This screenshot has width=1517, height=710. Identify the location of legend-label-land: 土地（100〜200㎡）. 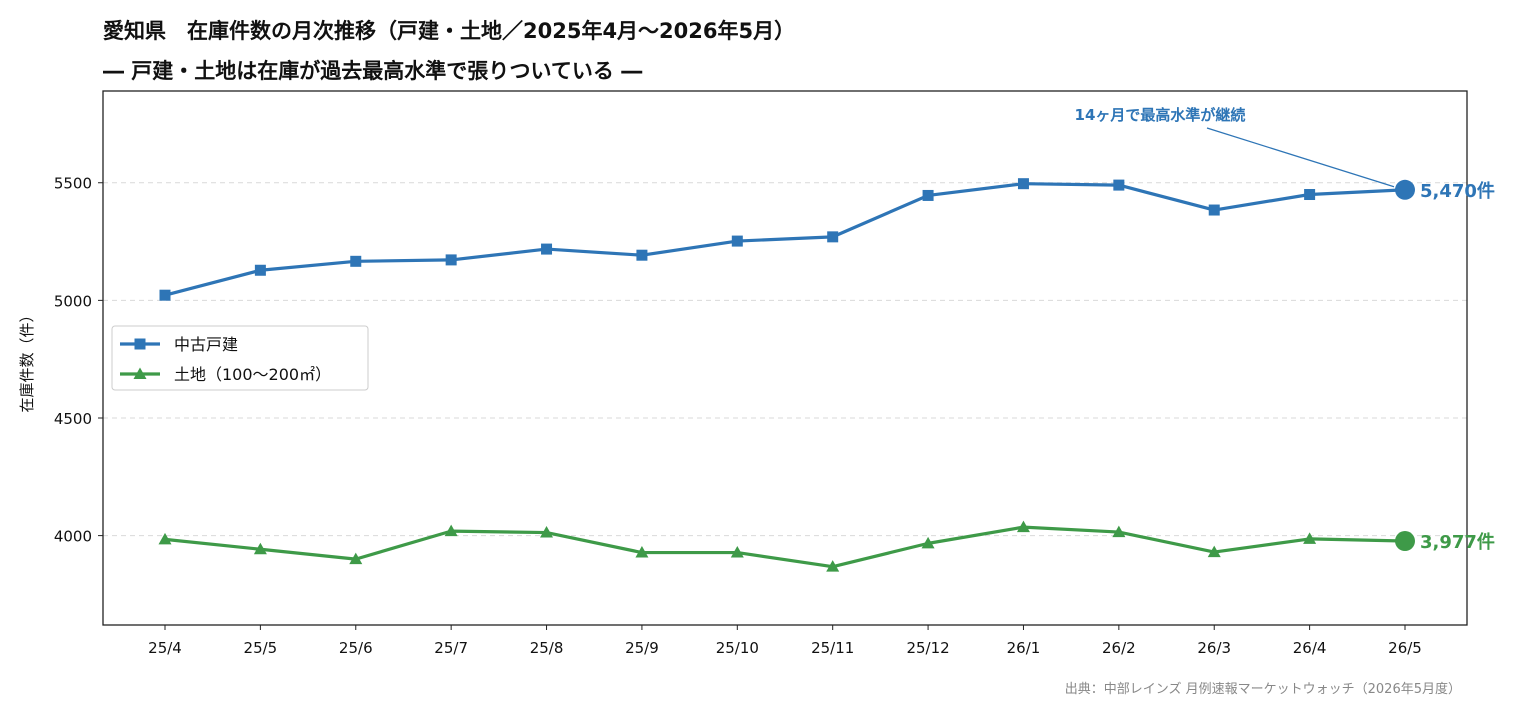
(252, 374).